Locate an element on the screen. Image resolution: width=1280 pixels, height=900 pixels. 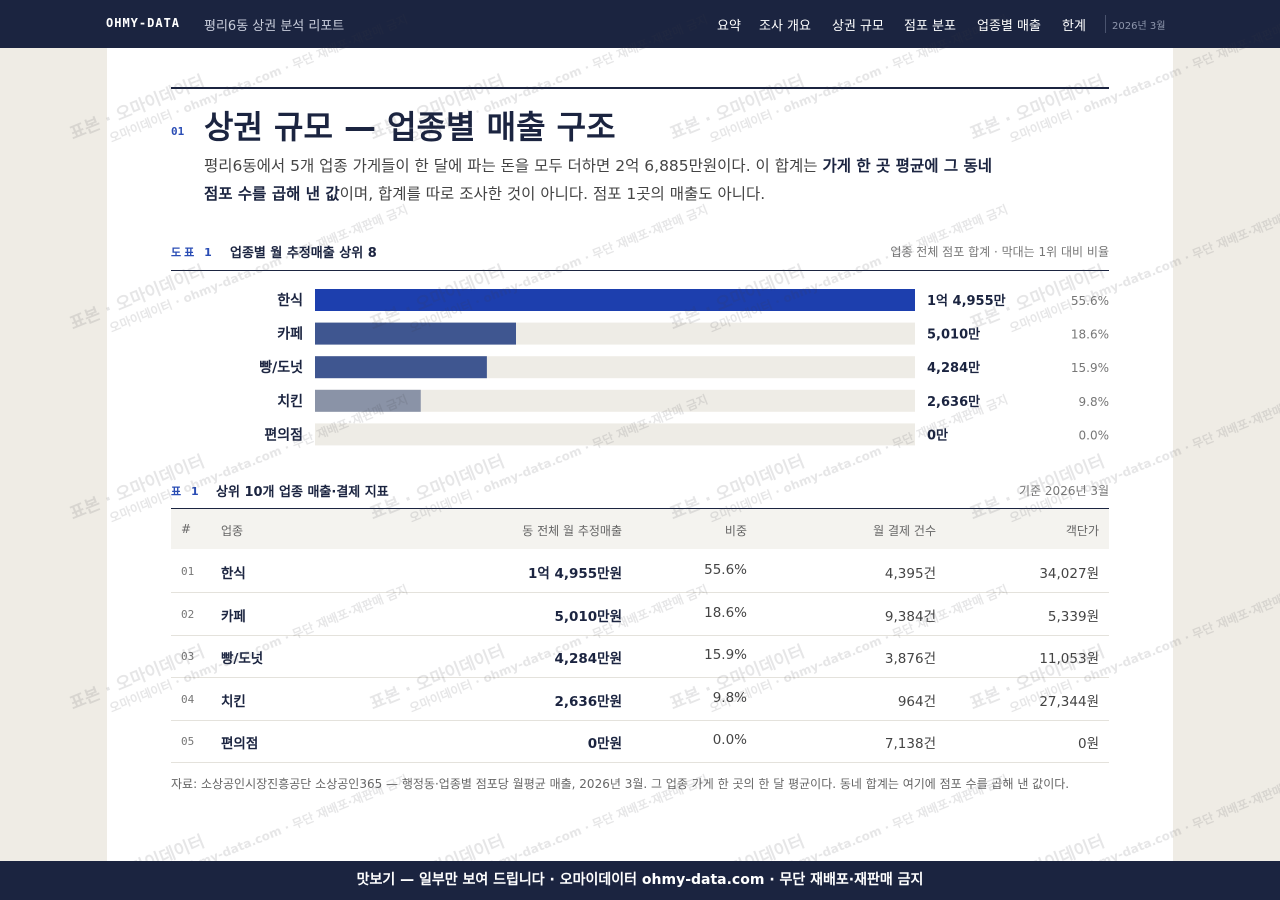
table-cell: 11,053원 is located at coordinates (1069, 659).